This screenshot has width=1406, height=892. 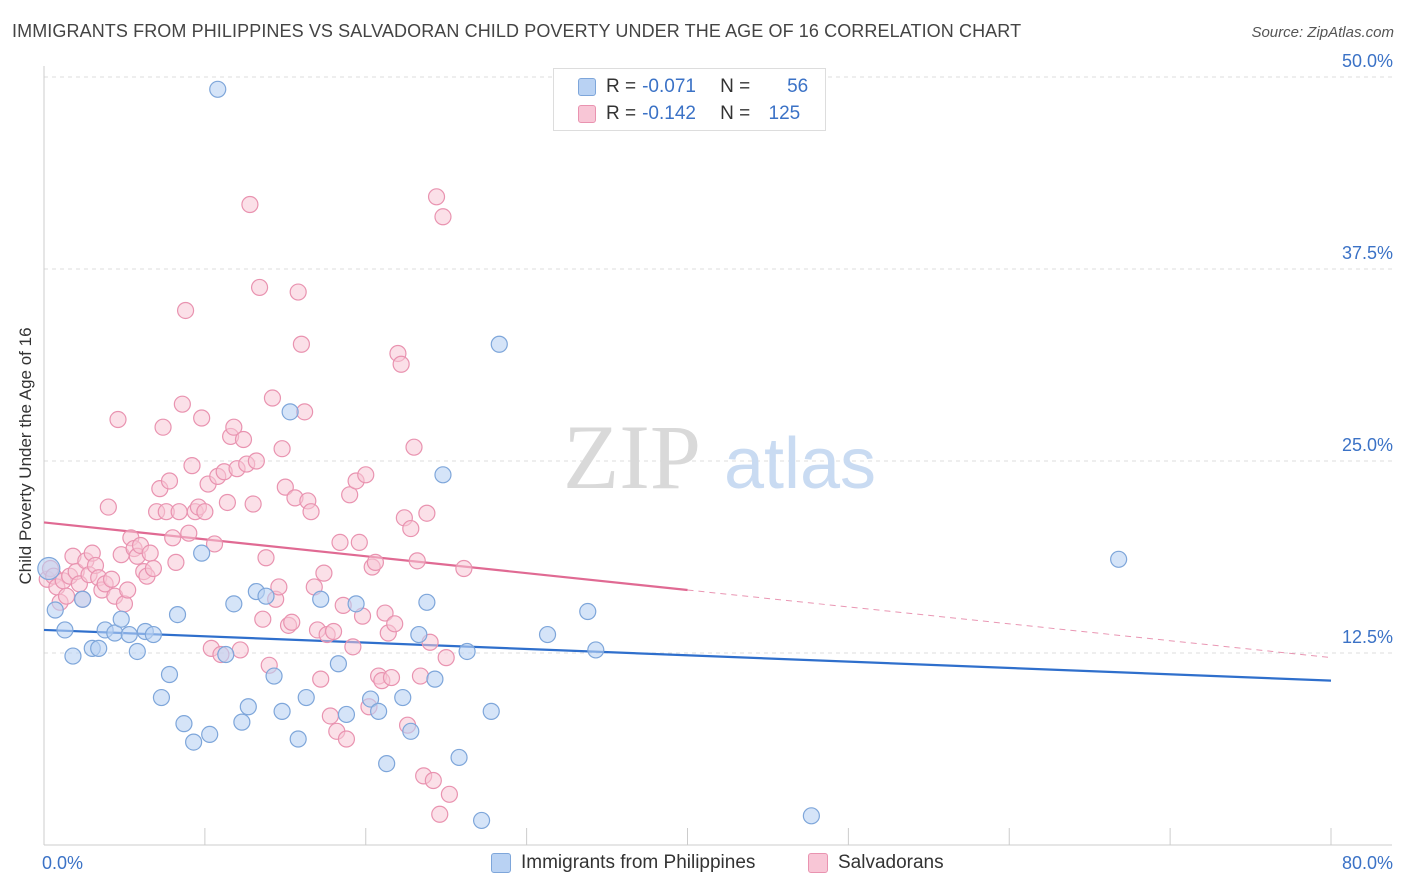 I want to click on bottom-legend-swatch-pink, so click(x=818, y=863).